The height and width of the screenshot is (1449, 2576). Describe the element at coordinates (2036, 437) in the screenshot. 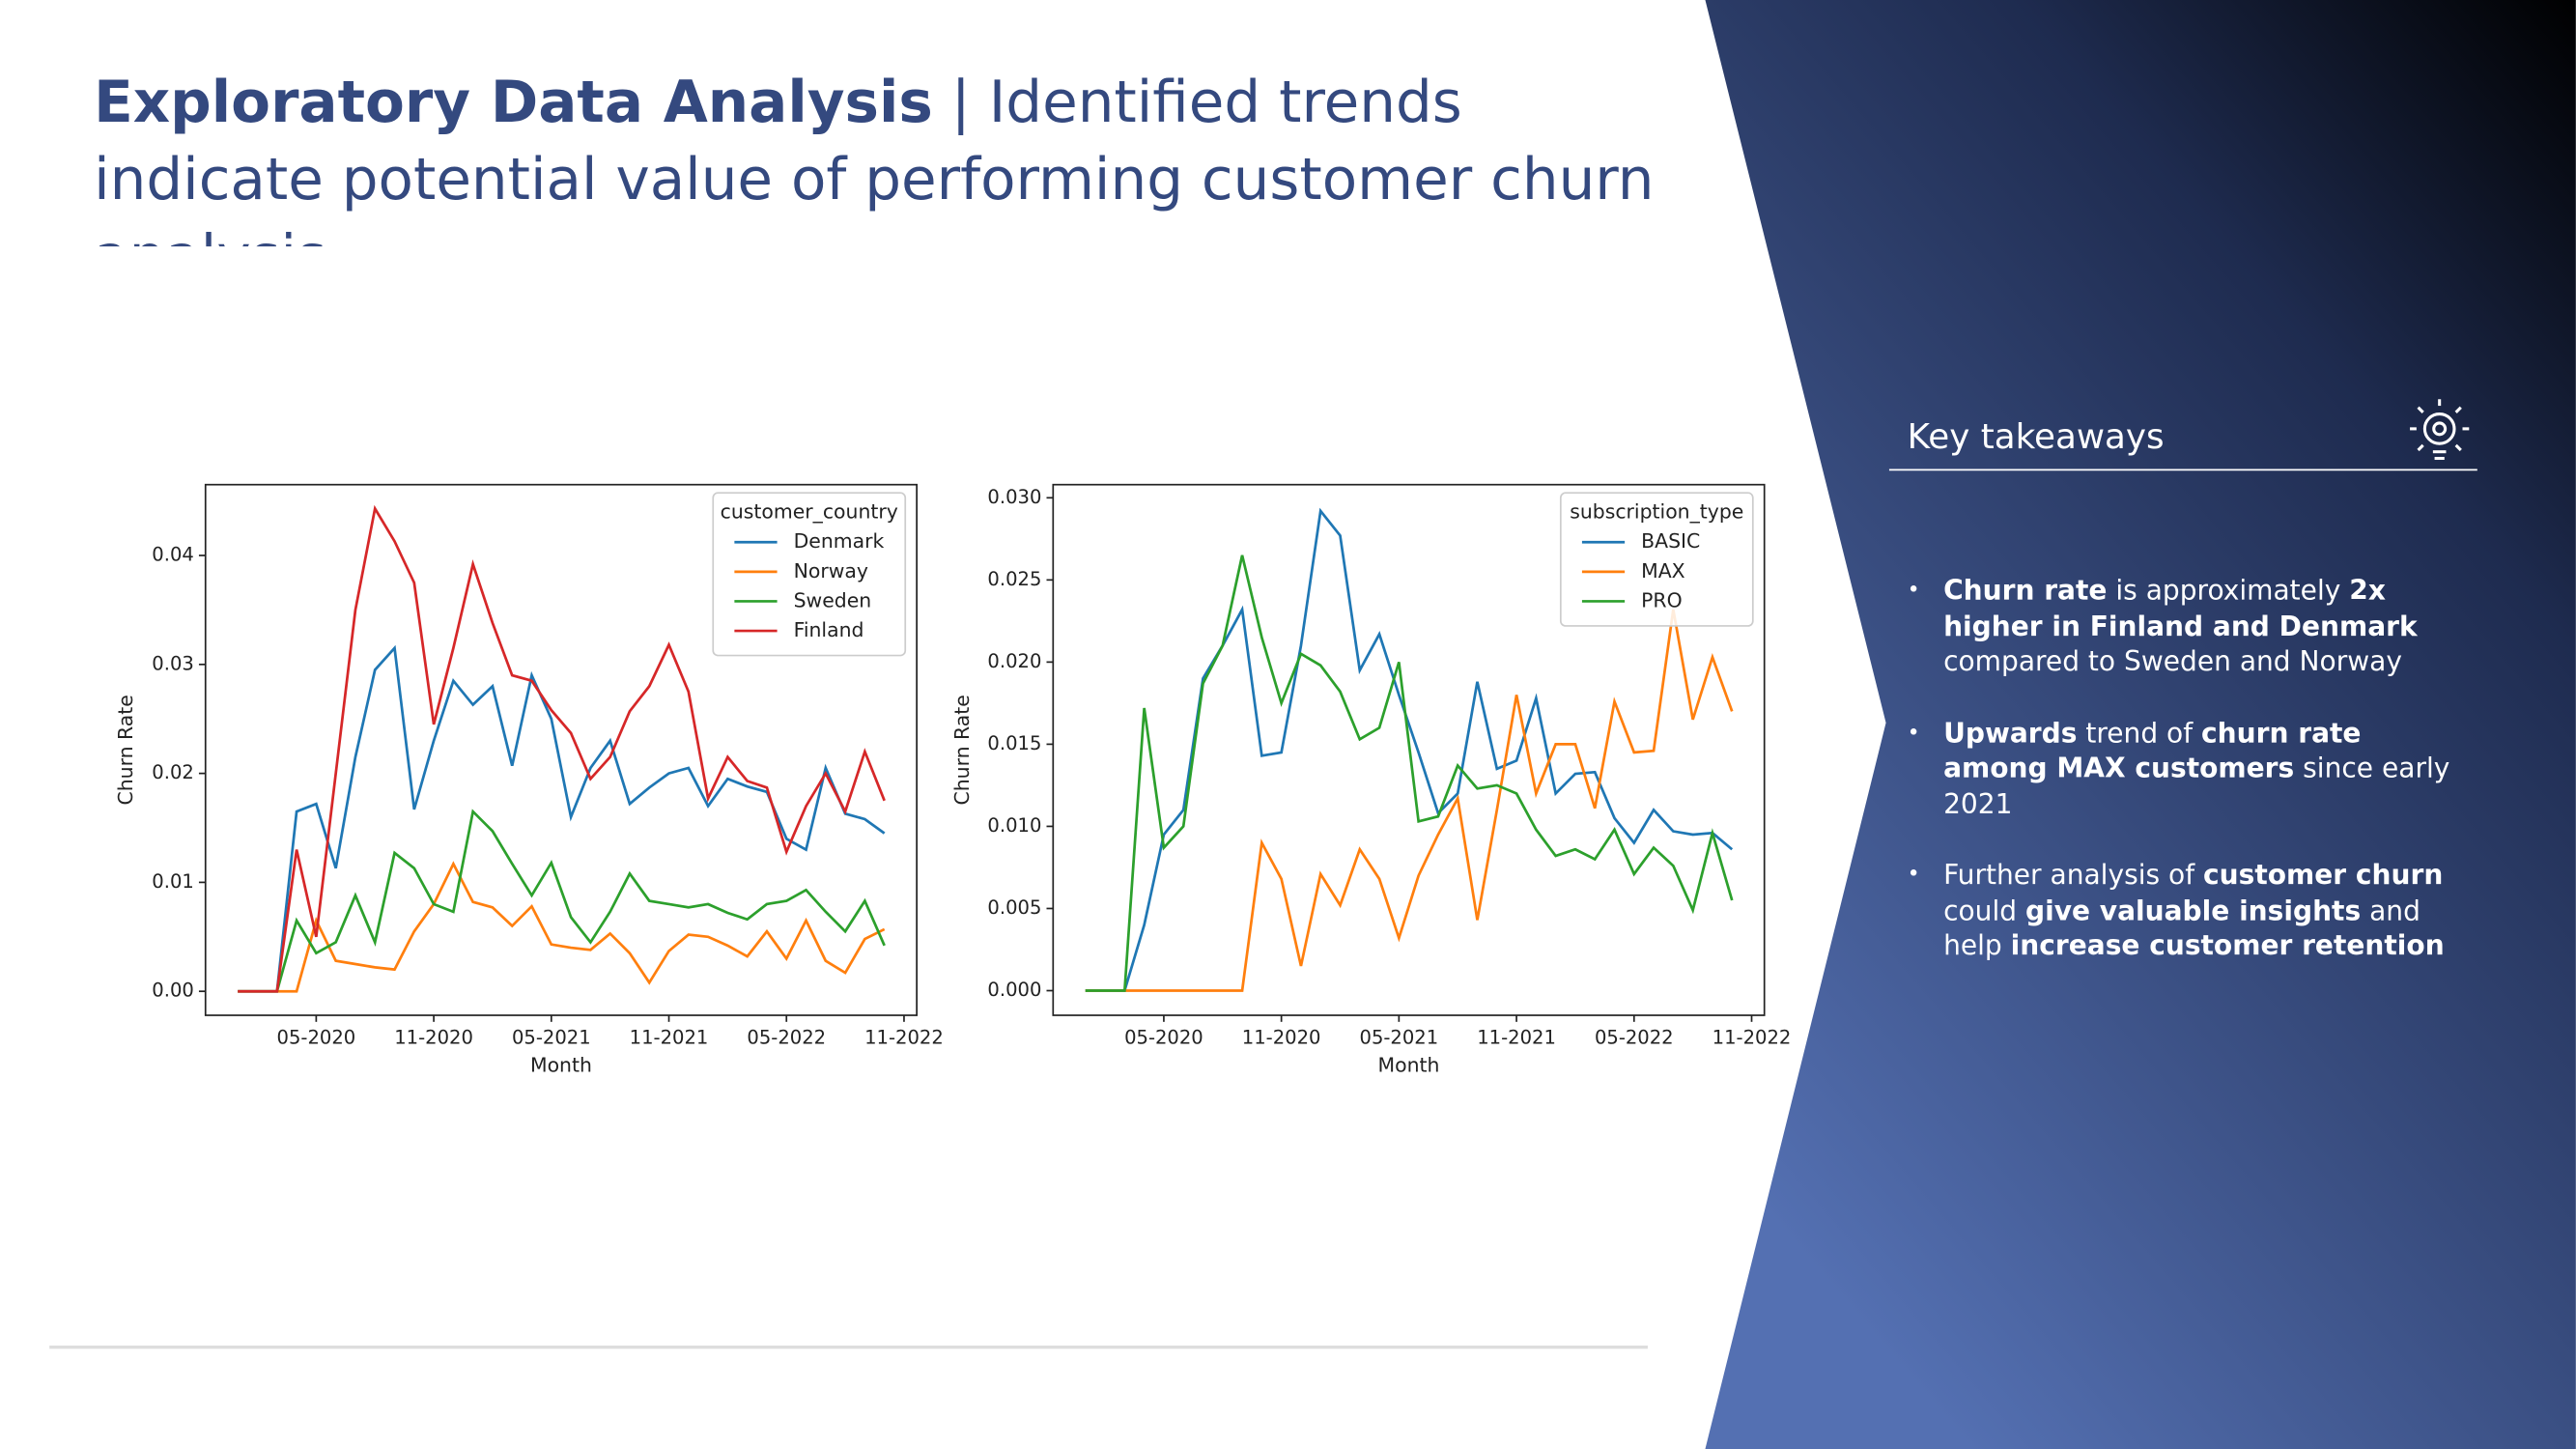

I see `takeaways-title: Key takeaways` at that location.